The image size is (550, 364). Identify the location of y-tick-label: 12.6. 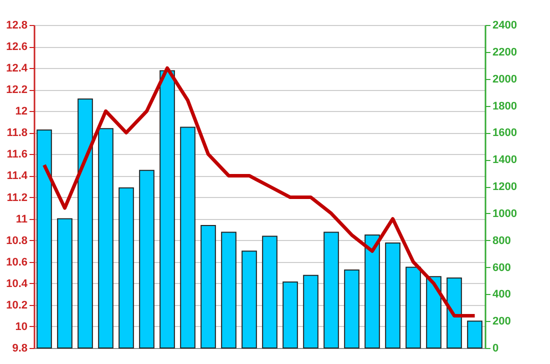
(17, 47).